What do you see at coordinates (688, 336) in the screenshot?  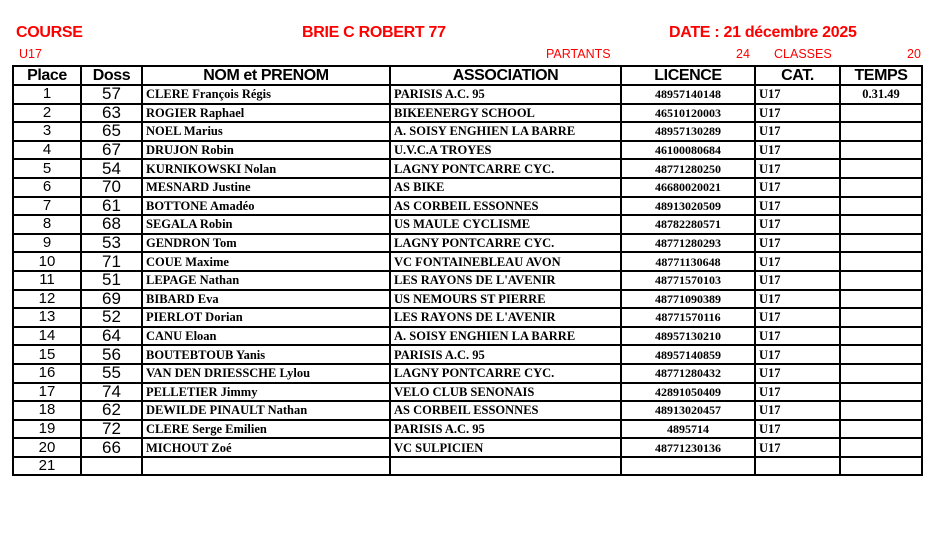 I see `licence-cell: 48957130210` at bounding box center [688, 336].